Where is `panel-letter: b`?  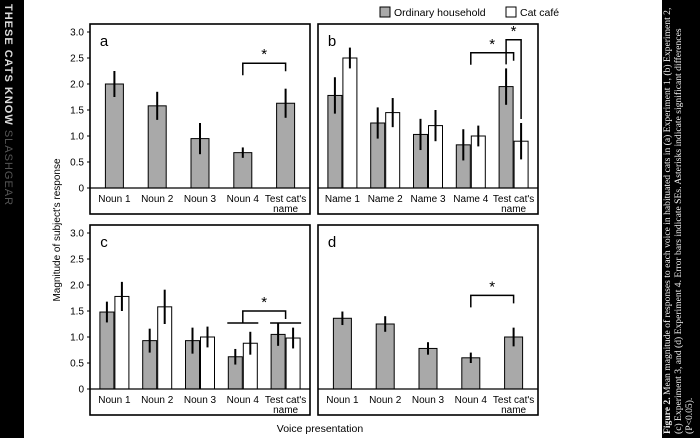 panel-letter: b is located at coordinates (332, 41).